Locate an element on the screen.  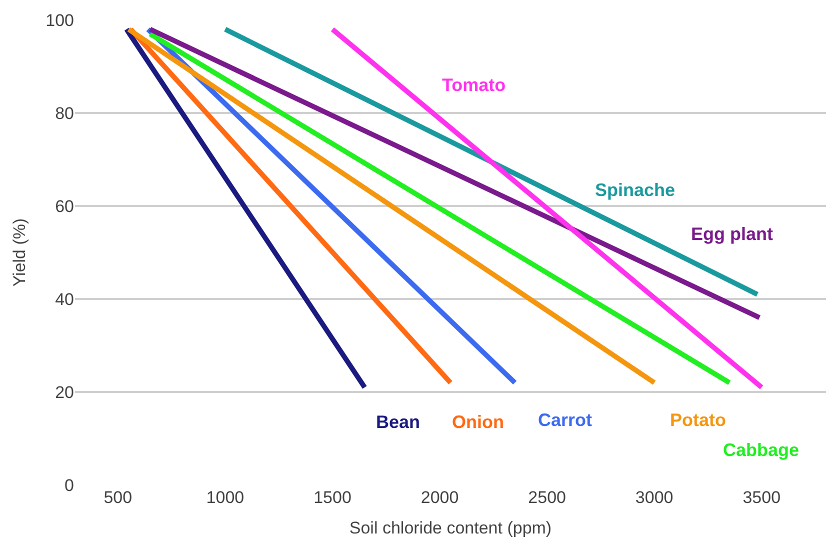
text: Egg plant is located at coordinates (732, 234).